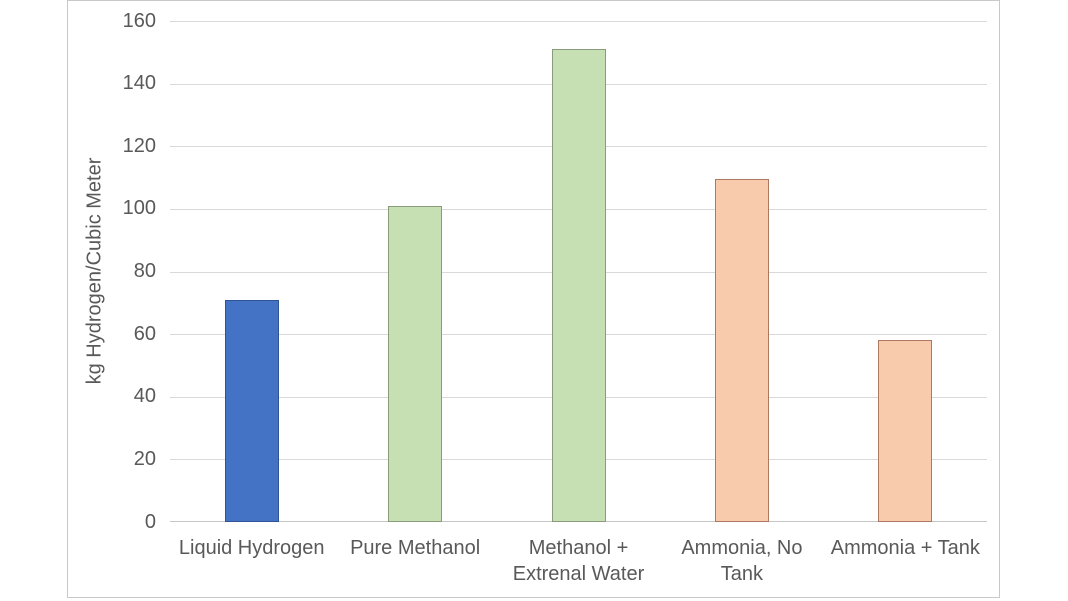 The height and width of the screenshot is (601, 1068). What do you see at coordinates (112, 299) in the screenshot?
I see `y-axis-tick-labels: 0 20 40 60 80 100 120 140 160` at bounding box center [112, 299].